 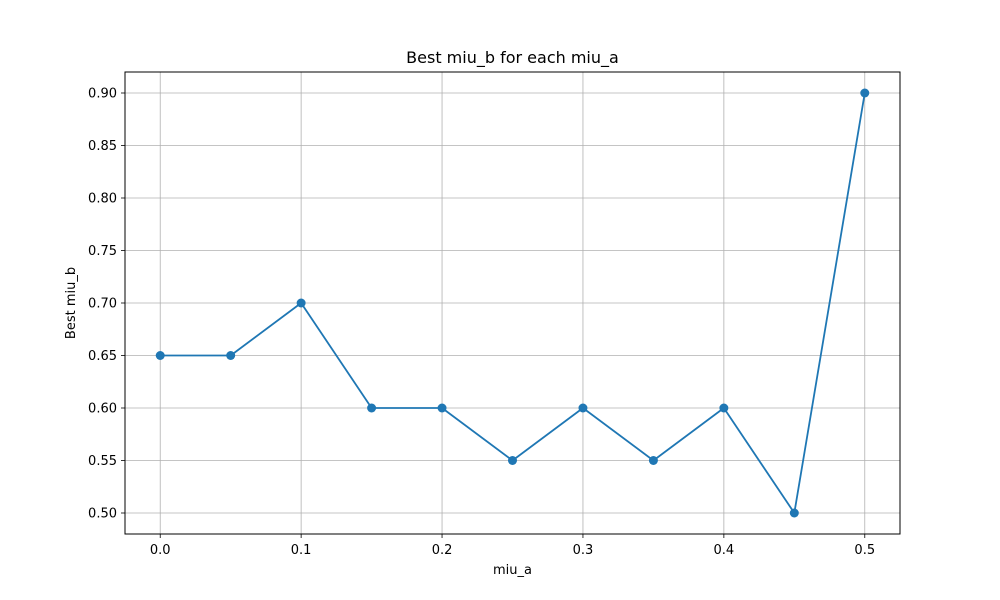 What do you see at coordinates (102, 356) in the screenshot?
I see `y-tick-label: 0.65` at bounding box center [102, 356].